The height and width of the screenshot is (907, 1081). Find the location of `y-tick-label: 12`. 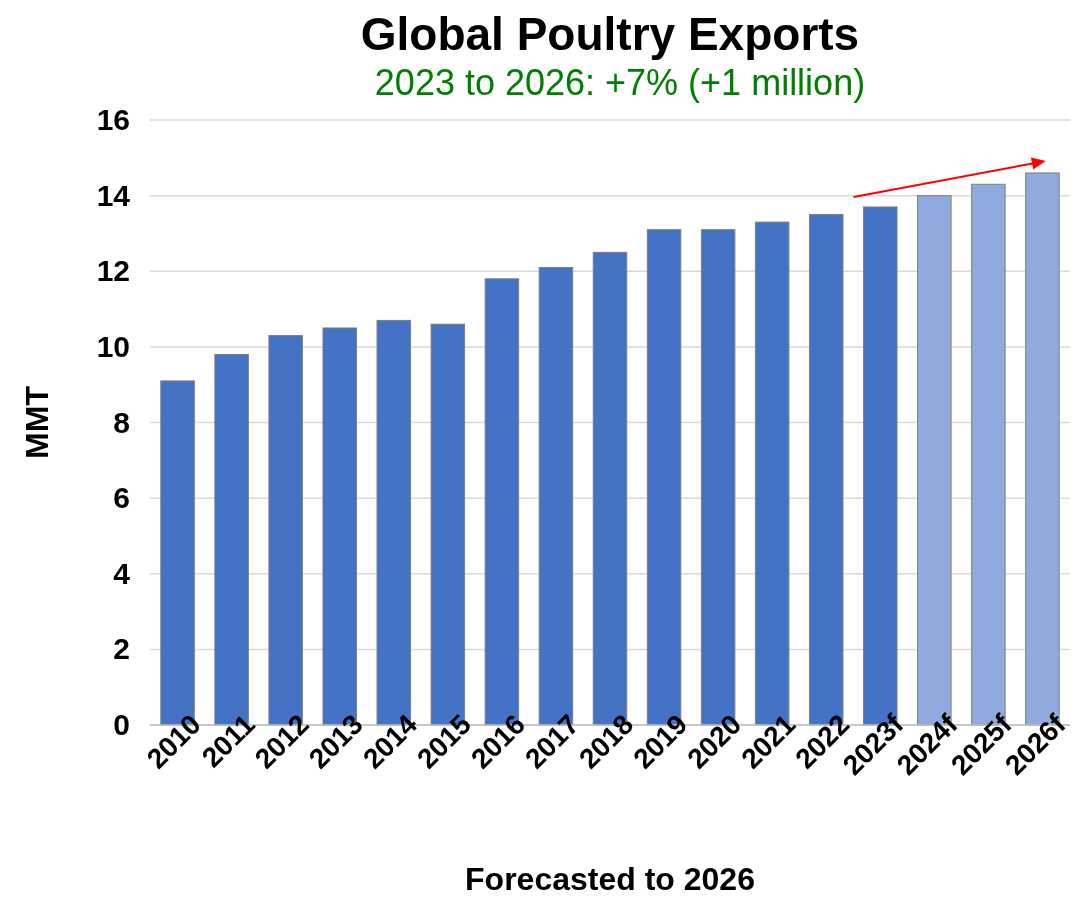

y-tick-label: 12 is located at coordinates (113, 271).